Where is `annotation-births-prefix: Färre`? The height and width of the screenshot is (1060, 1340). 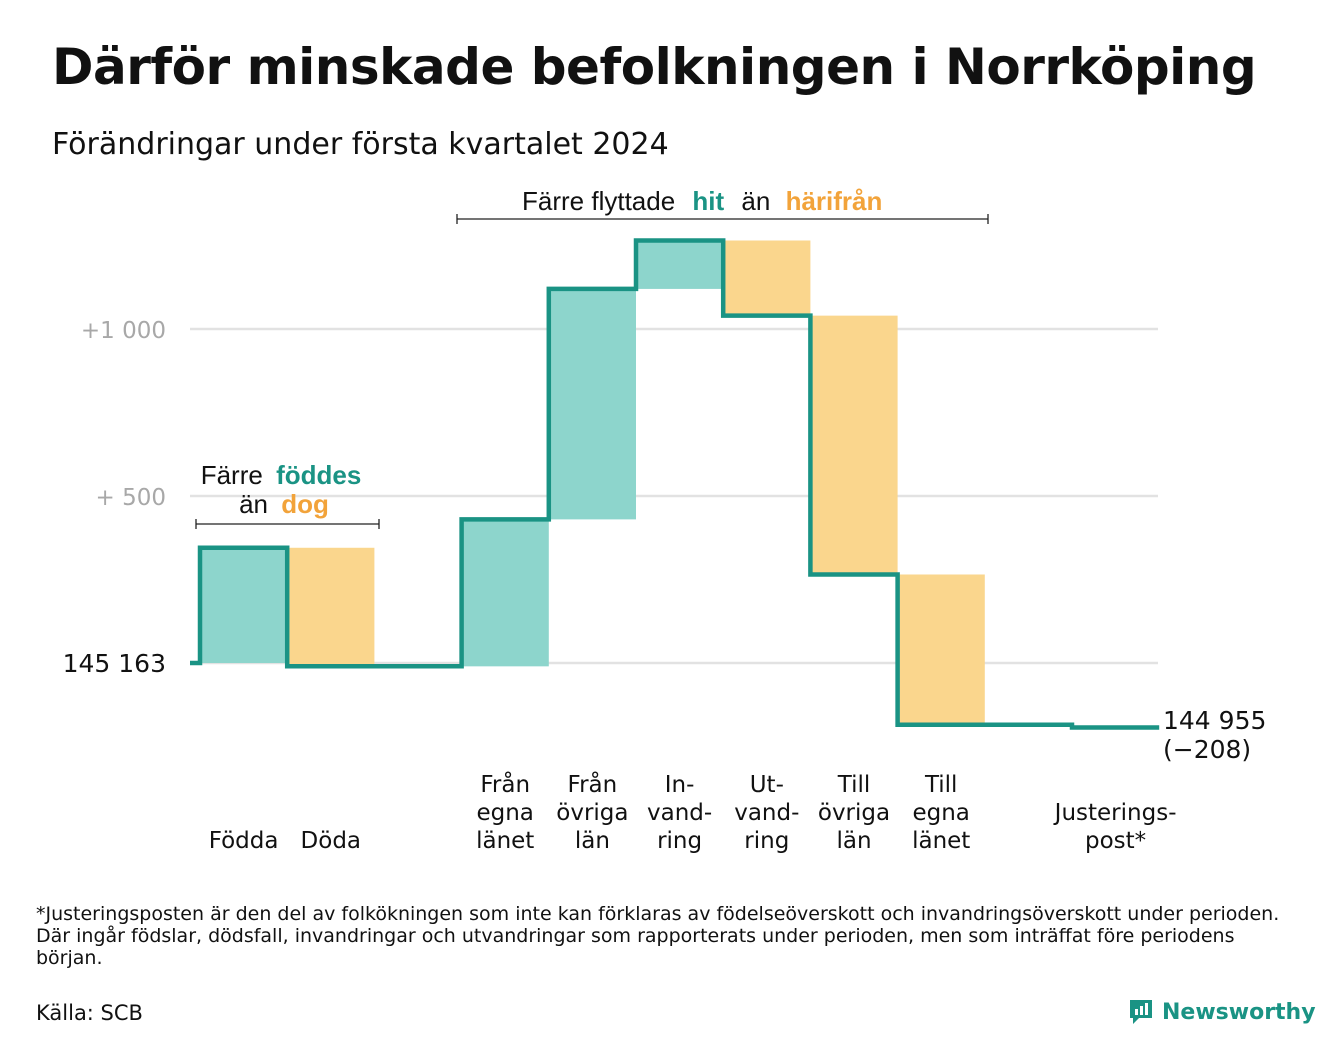 annotation-births-prefix: Färre is located at coordinates (232, 475).